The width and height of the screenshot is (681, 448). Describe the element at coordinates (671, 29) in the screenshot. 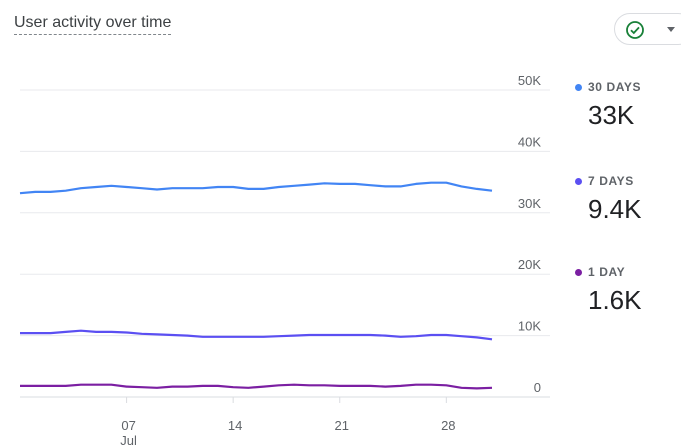

I see `chevron-down-icon` at that location.